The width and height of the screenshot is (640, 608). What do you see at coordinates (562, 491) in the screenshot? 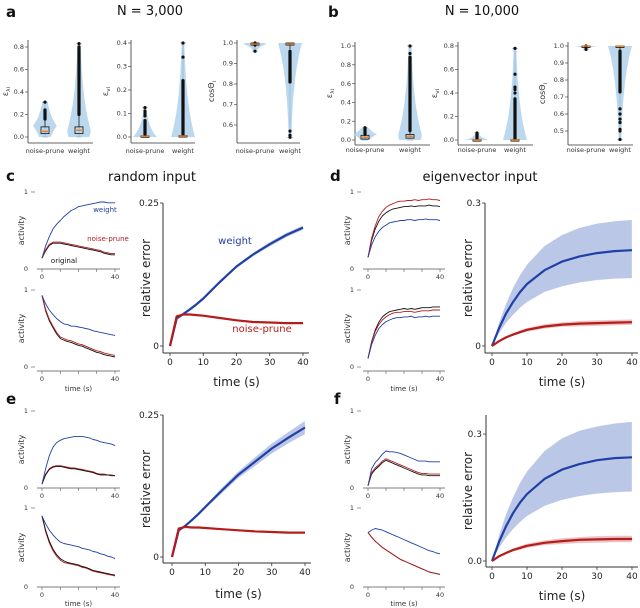
I see `series-band` at bounding box center [562, 491].